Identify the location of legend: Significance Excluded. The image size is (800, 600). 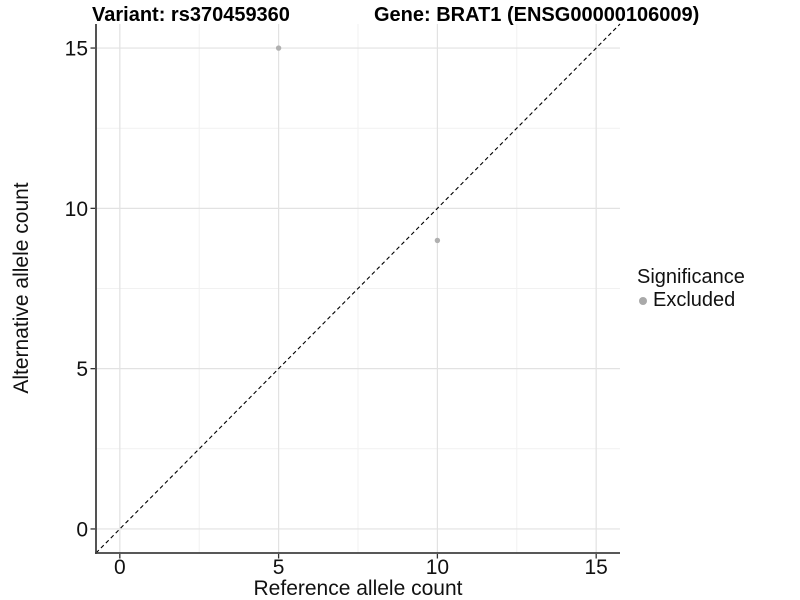
(689, 289).